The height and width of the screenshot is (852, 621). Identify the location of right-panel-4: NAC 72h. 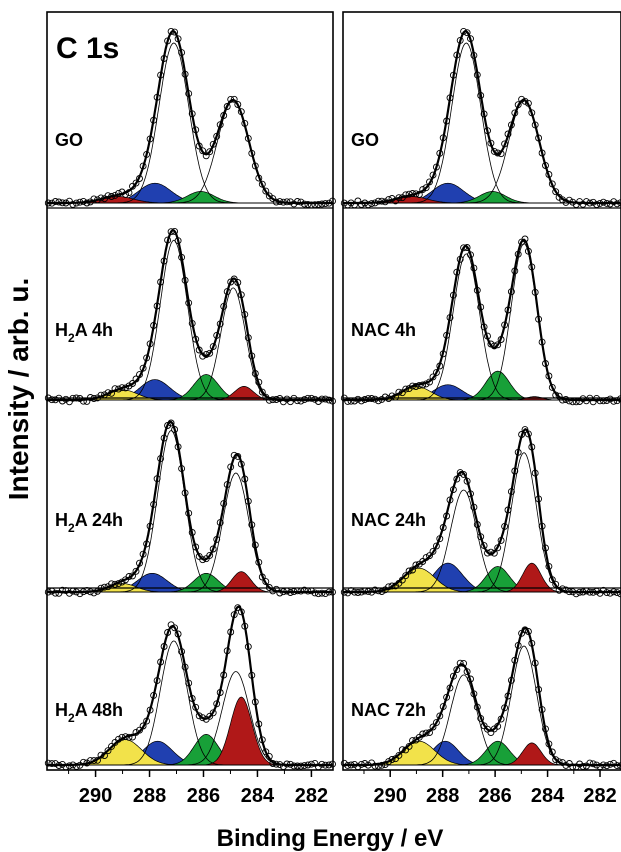
(480, 698).